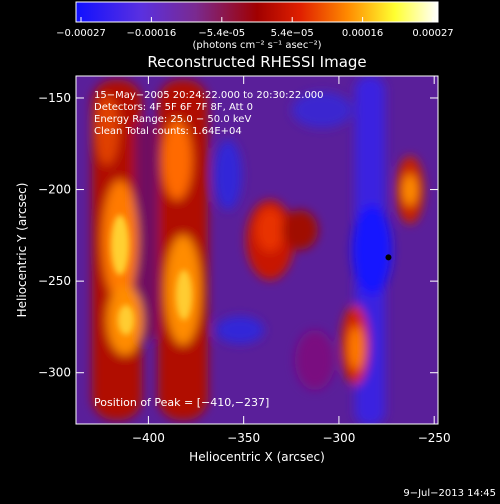  Describe the element at coordinates (54, 190) in the screenshot. I see `y-tick-label: −200` at that location.